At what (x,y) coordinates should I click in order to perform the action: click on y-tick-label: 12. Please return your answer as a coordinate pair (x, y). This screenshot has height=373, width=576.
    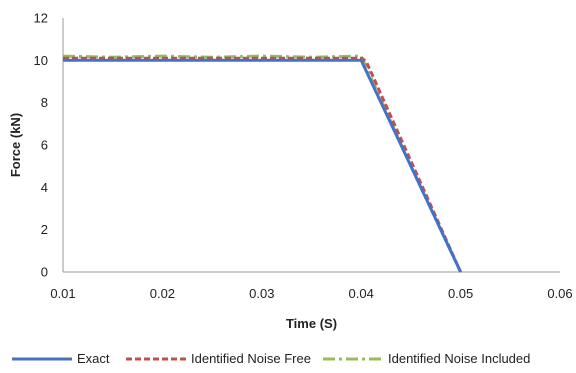
    Looking at the image, I should click on (41, 18).